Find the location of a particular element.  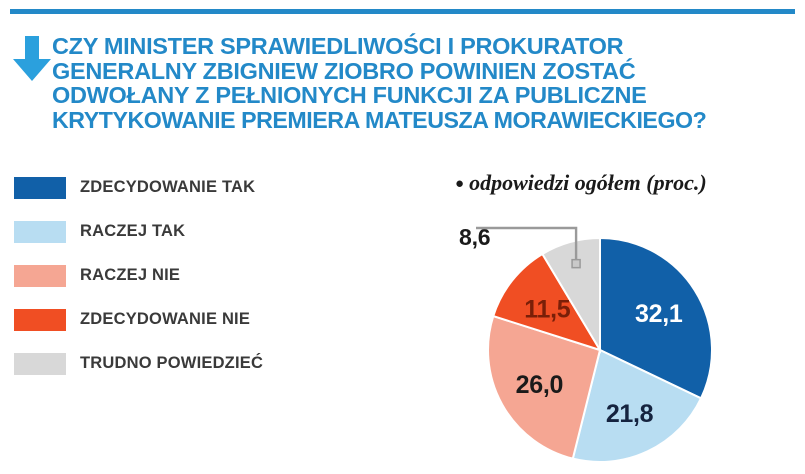

legend-item-label: ZDECYDOWANIE NIE is located at coordinates (165, 319).